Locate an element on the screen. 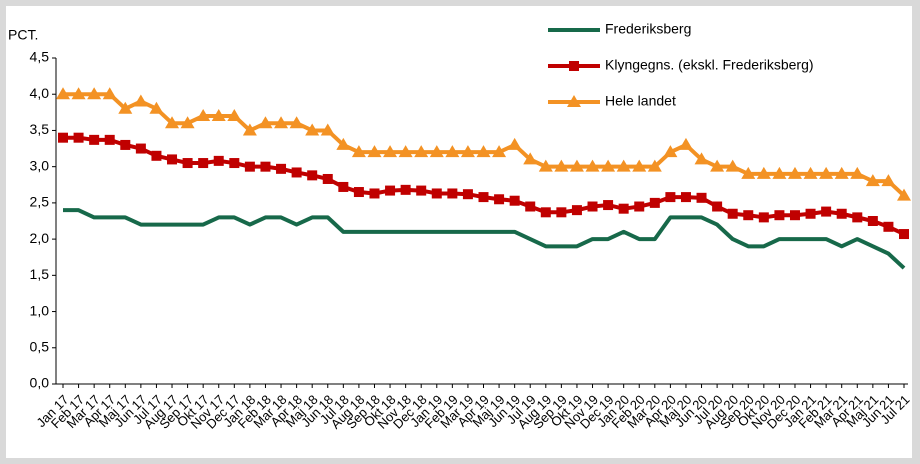  y-tick-label: 4,0 is located at coordinates (40, 93).